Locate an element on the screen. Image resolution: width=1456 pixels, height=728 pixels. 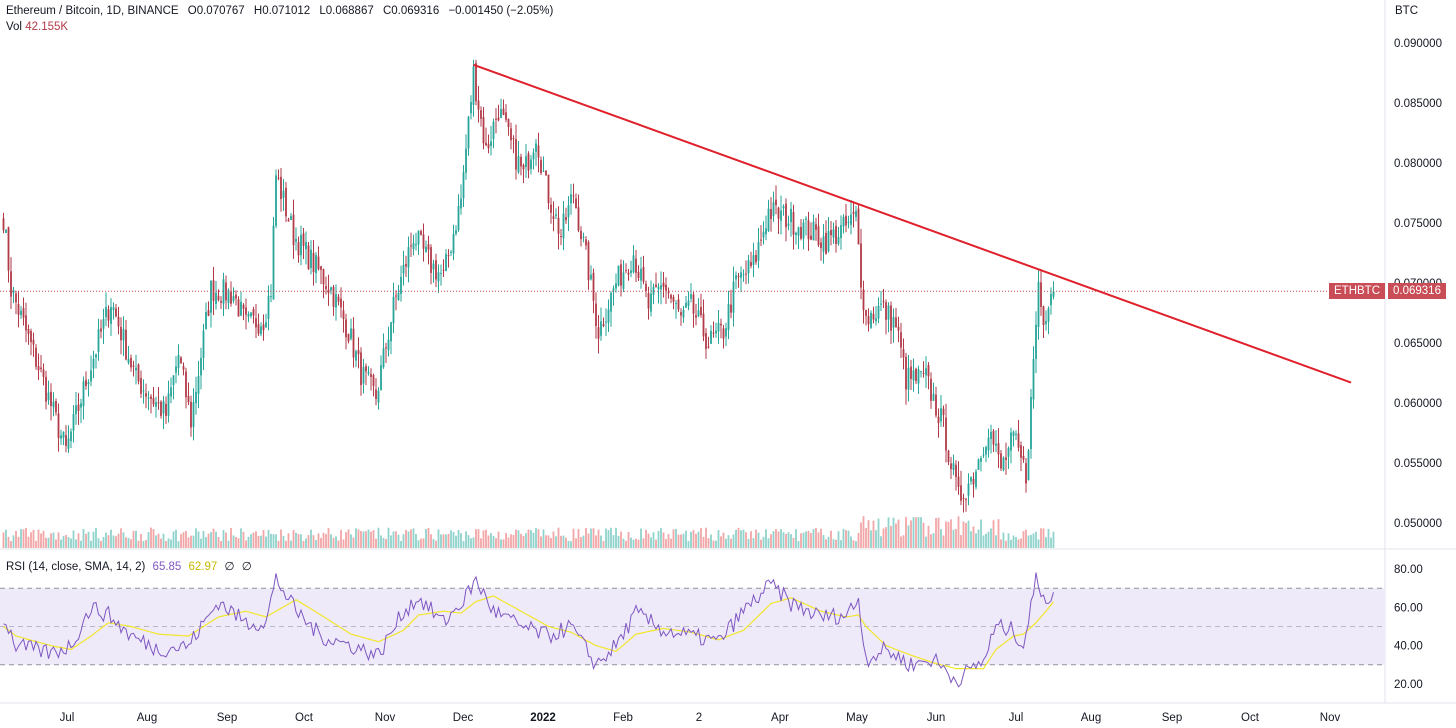
time-tick-label: 2 is located at coordinates (699, 718).